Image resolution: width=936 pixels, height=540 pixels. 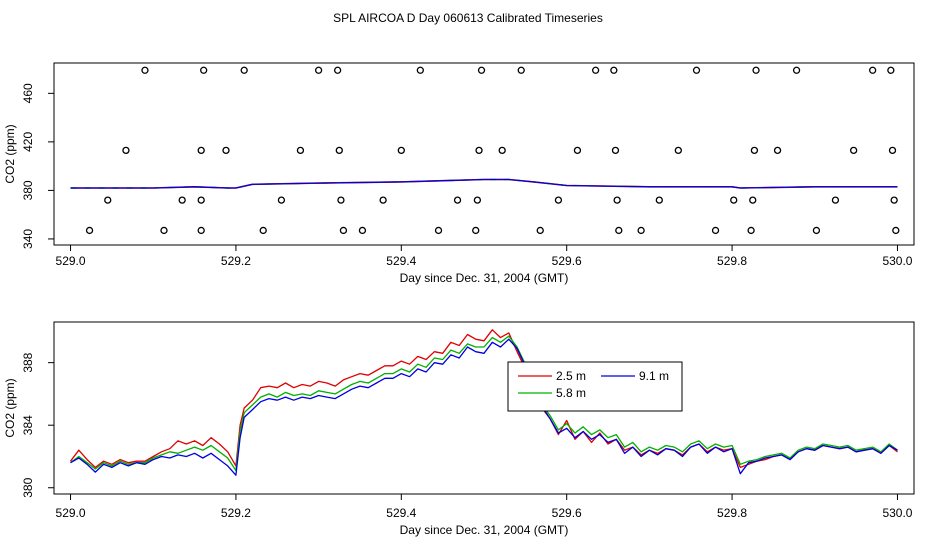 I want to click on legend-box, so click(x=595, y=386).